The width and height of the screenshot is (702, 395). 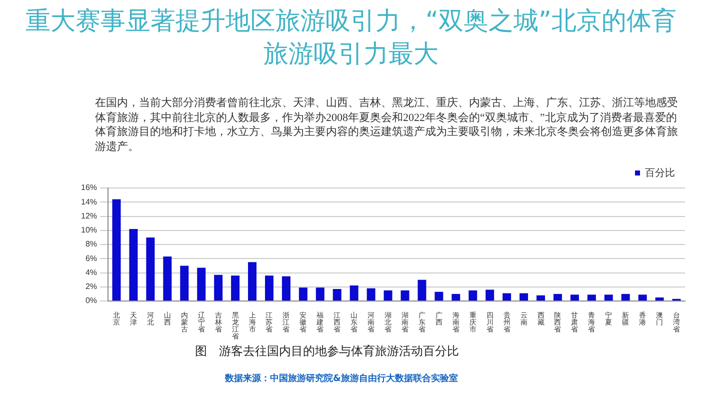 What do you see at coordinates (91, 258) in the screenshot?
I see `y-tick-label: 6%` at bounding box center [91, 258].